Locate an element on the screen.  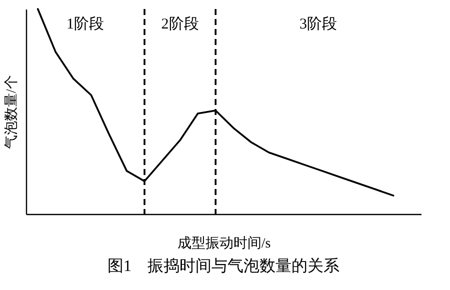
text: 图1 振捣时间与气泡数量的关系 is located at coordinates (224, 266).